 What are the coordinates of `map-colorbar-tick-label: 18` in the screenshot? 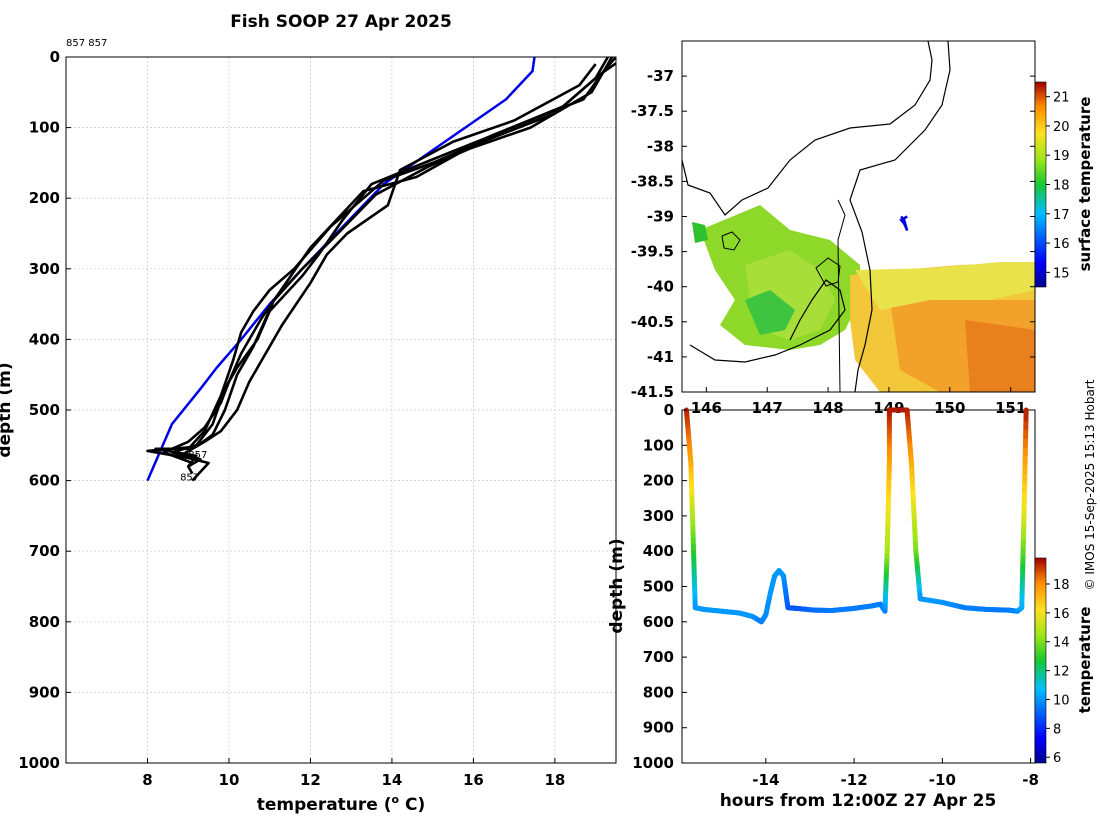 It's located at (1061, 186).